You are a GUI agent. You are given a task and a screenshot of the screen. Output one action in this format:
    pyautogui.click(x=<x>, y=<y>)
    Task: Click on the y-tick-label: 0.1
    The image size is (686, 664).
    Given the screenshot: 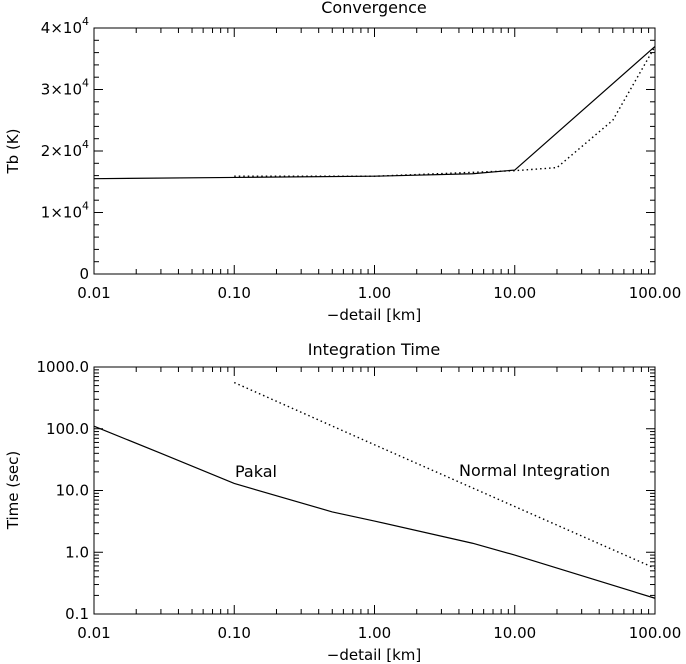 What is the action you would take?
    pyautogui.click(x=77, y=614)
    